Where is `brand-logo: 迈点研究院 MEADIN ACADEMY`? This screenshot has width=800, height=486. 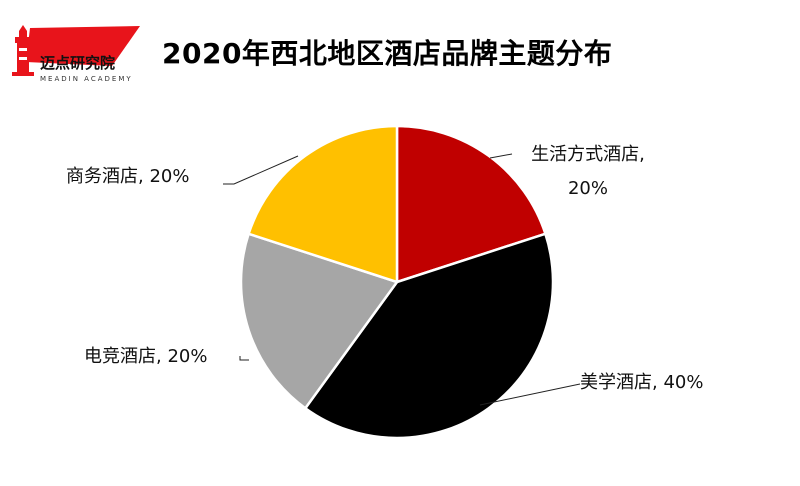
brand-logo: 迈点研究院 MEADIN ACADEMY is located at coordinates (76, 54).